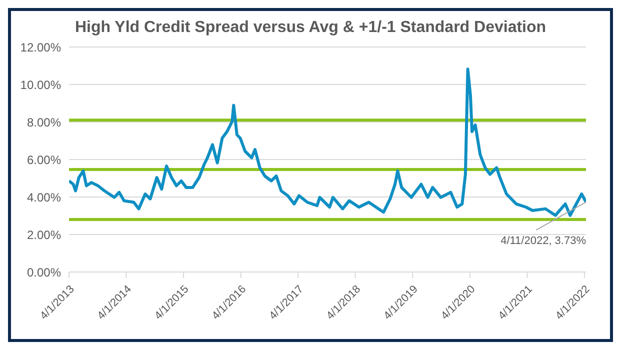 This screenshot has width=623, height=350. I want to click on y-tick-label: 6.00%, so click(44, 159).